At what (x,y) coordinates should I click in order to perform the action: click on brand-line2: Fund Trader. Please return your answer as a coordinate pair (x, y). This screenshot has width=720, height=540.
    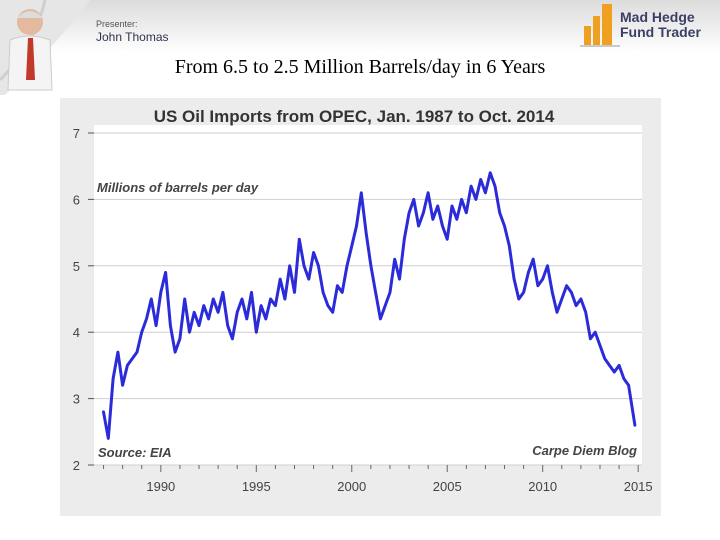
    Looking at the image, I should click on (660, 32).